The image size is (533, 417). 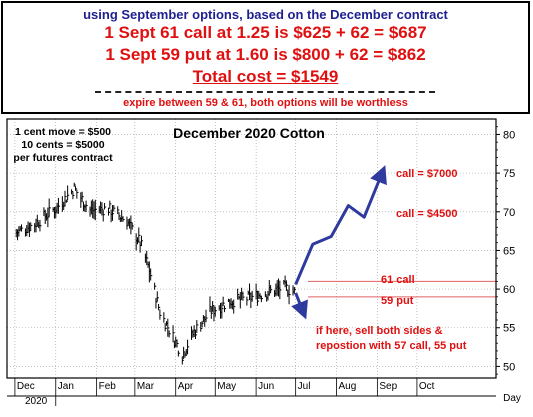 What do you see at coordinates (402, 289) in the screenshot?
I see `horizontal-lines-layer` at bounding box center [402, 289].